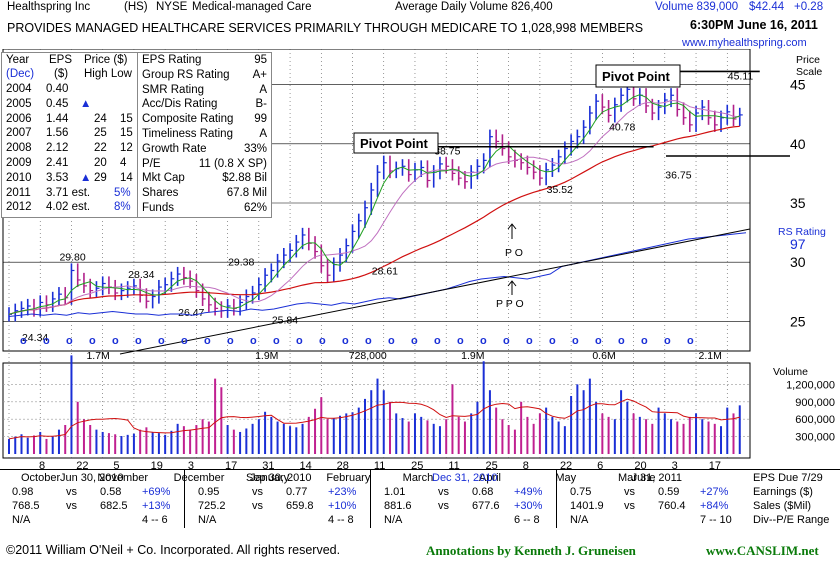 The width and height of the screenshot is (840, 561). I want to click on eps-est-growth: 8%, so click(122, 207).